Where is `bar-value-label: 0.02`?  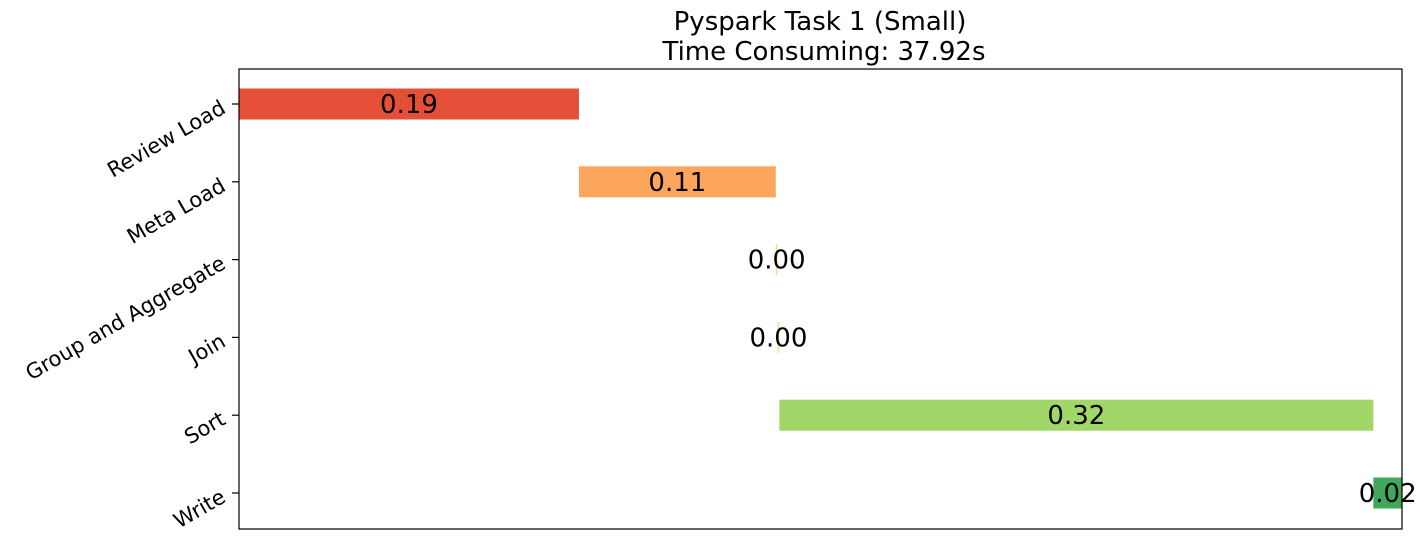
bar-value-label: 0.02 is located at coordinates (1388, 494).